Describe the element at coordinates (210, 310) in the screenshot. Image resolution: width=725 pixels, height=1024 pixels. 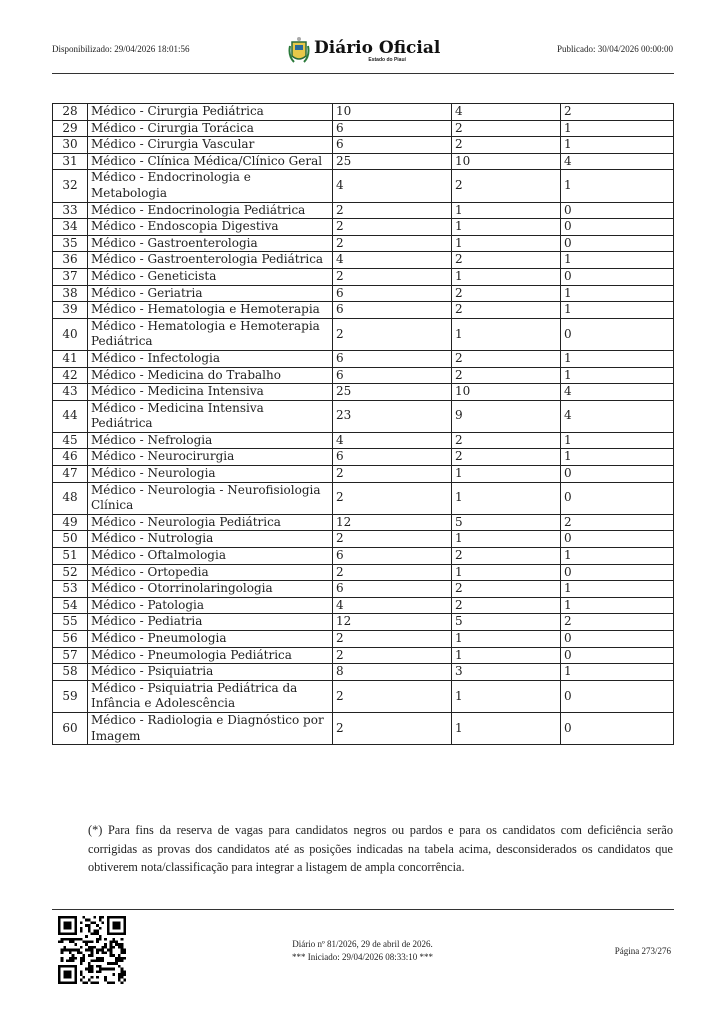
I see `position-name: Médico - Hematologia e Hemoterapia` at that location.